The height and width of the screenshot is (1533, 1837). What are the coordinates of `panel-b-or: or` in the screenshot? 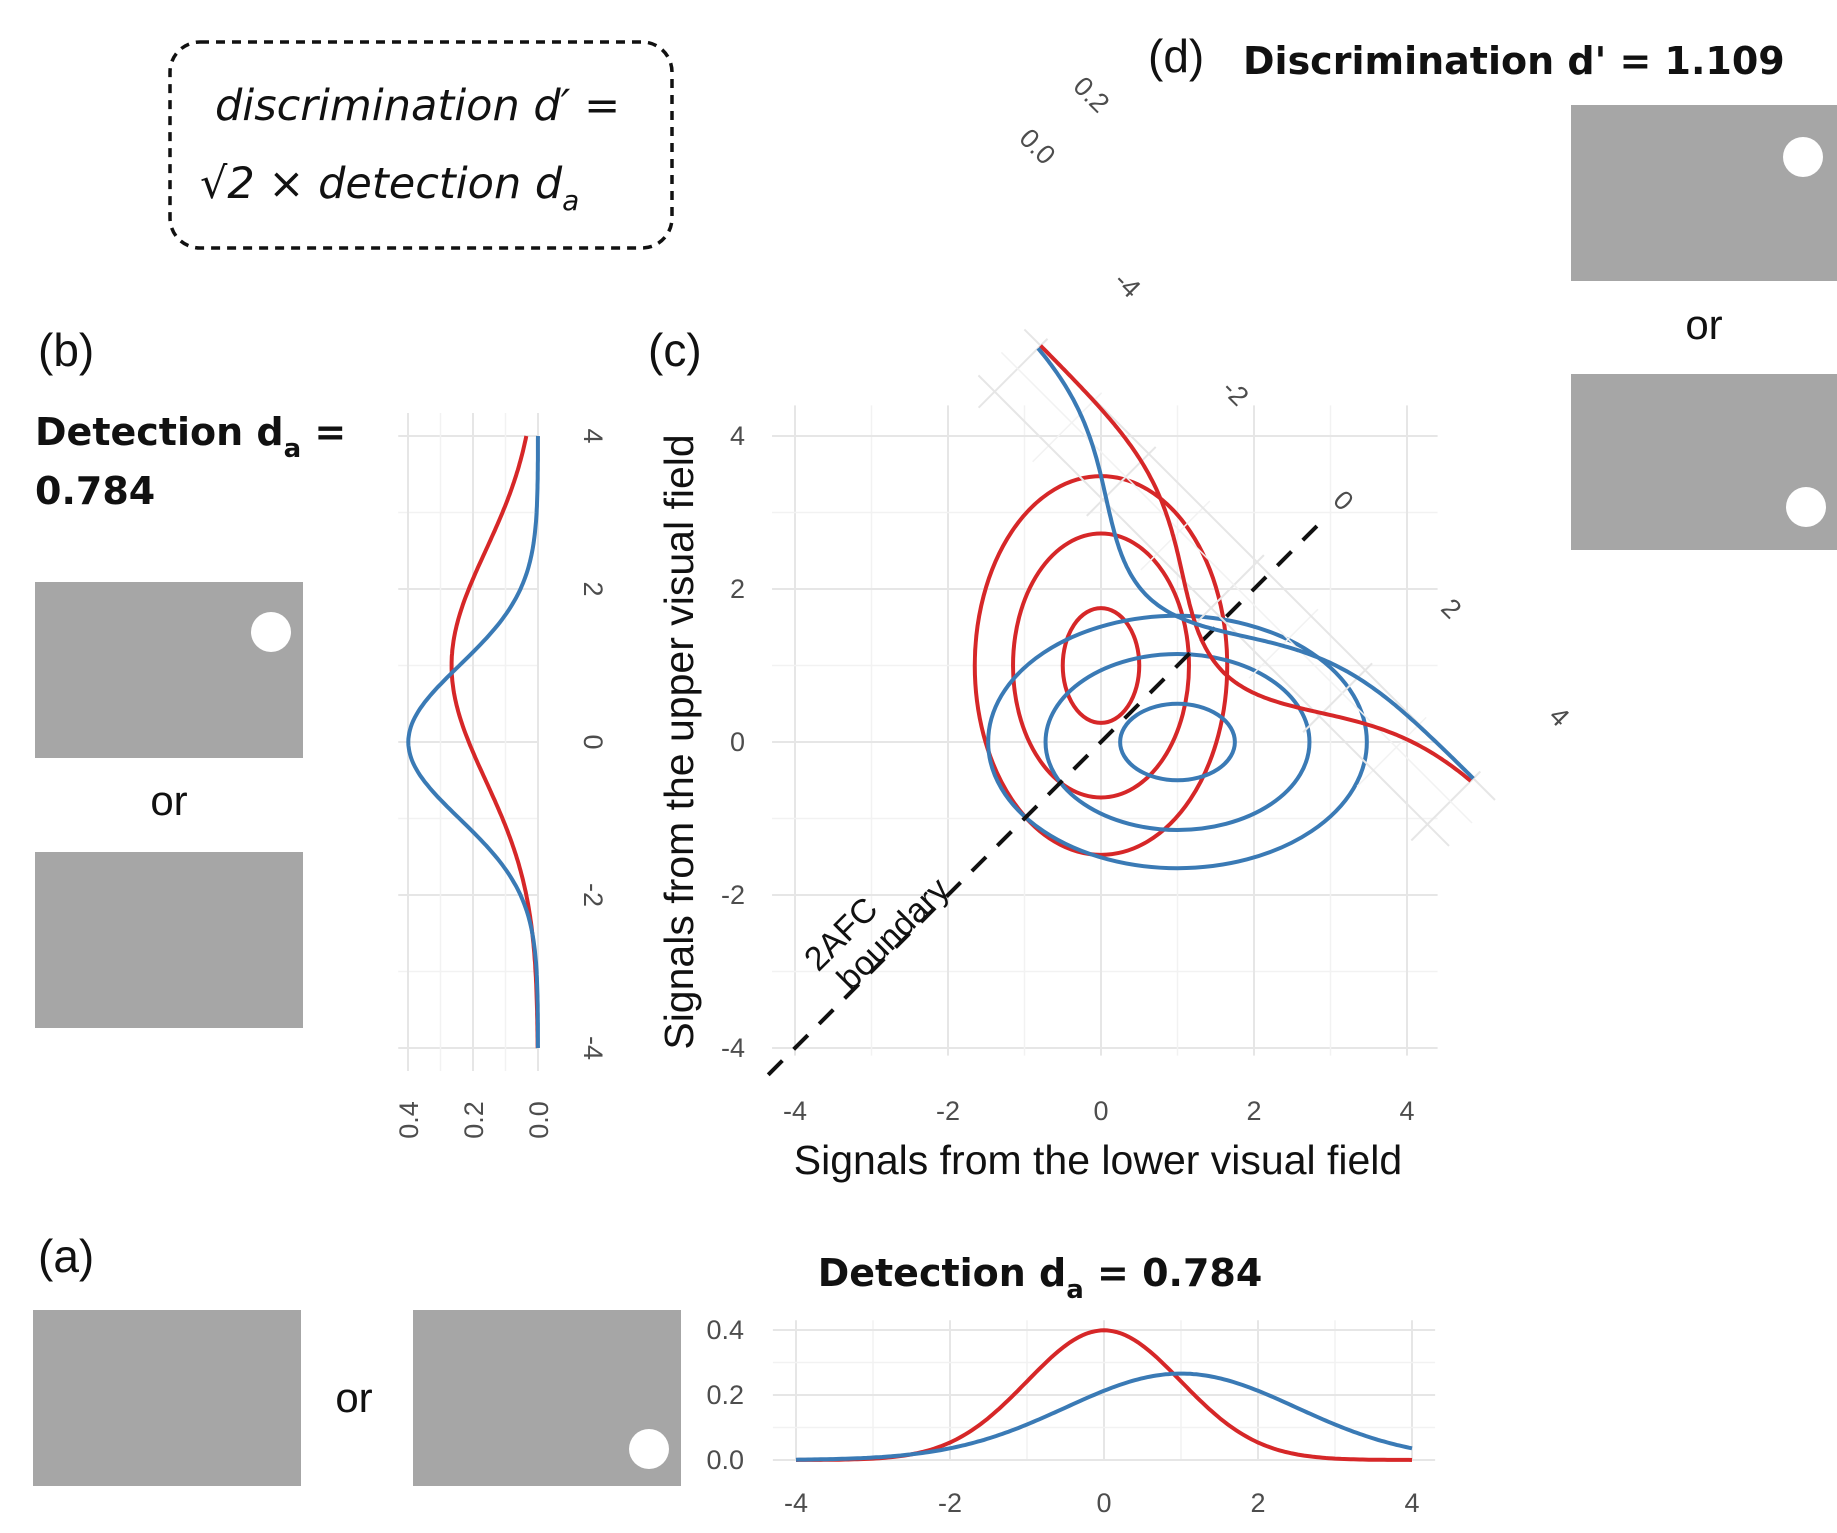 It's located at (168, 800).